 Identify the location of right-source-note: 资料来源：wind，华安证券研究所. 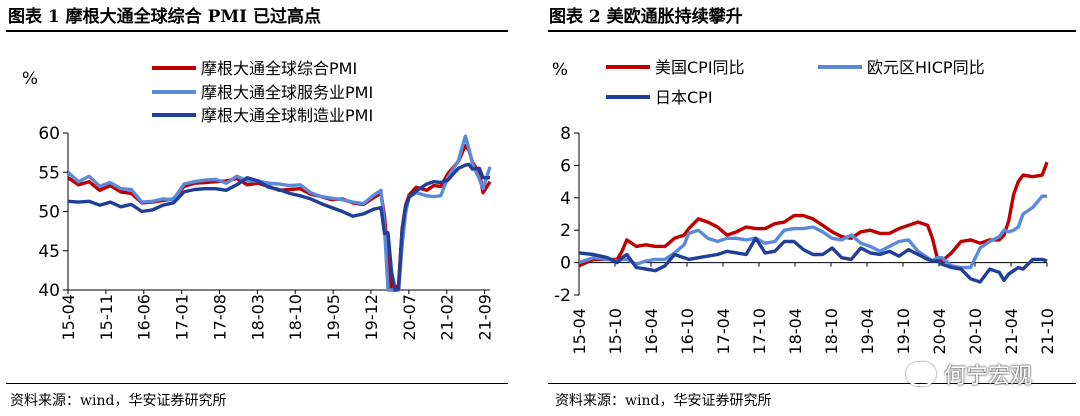
(663, 401).